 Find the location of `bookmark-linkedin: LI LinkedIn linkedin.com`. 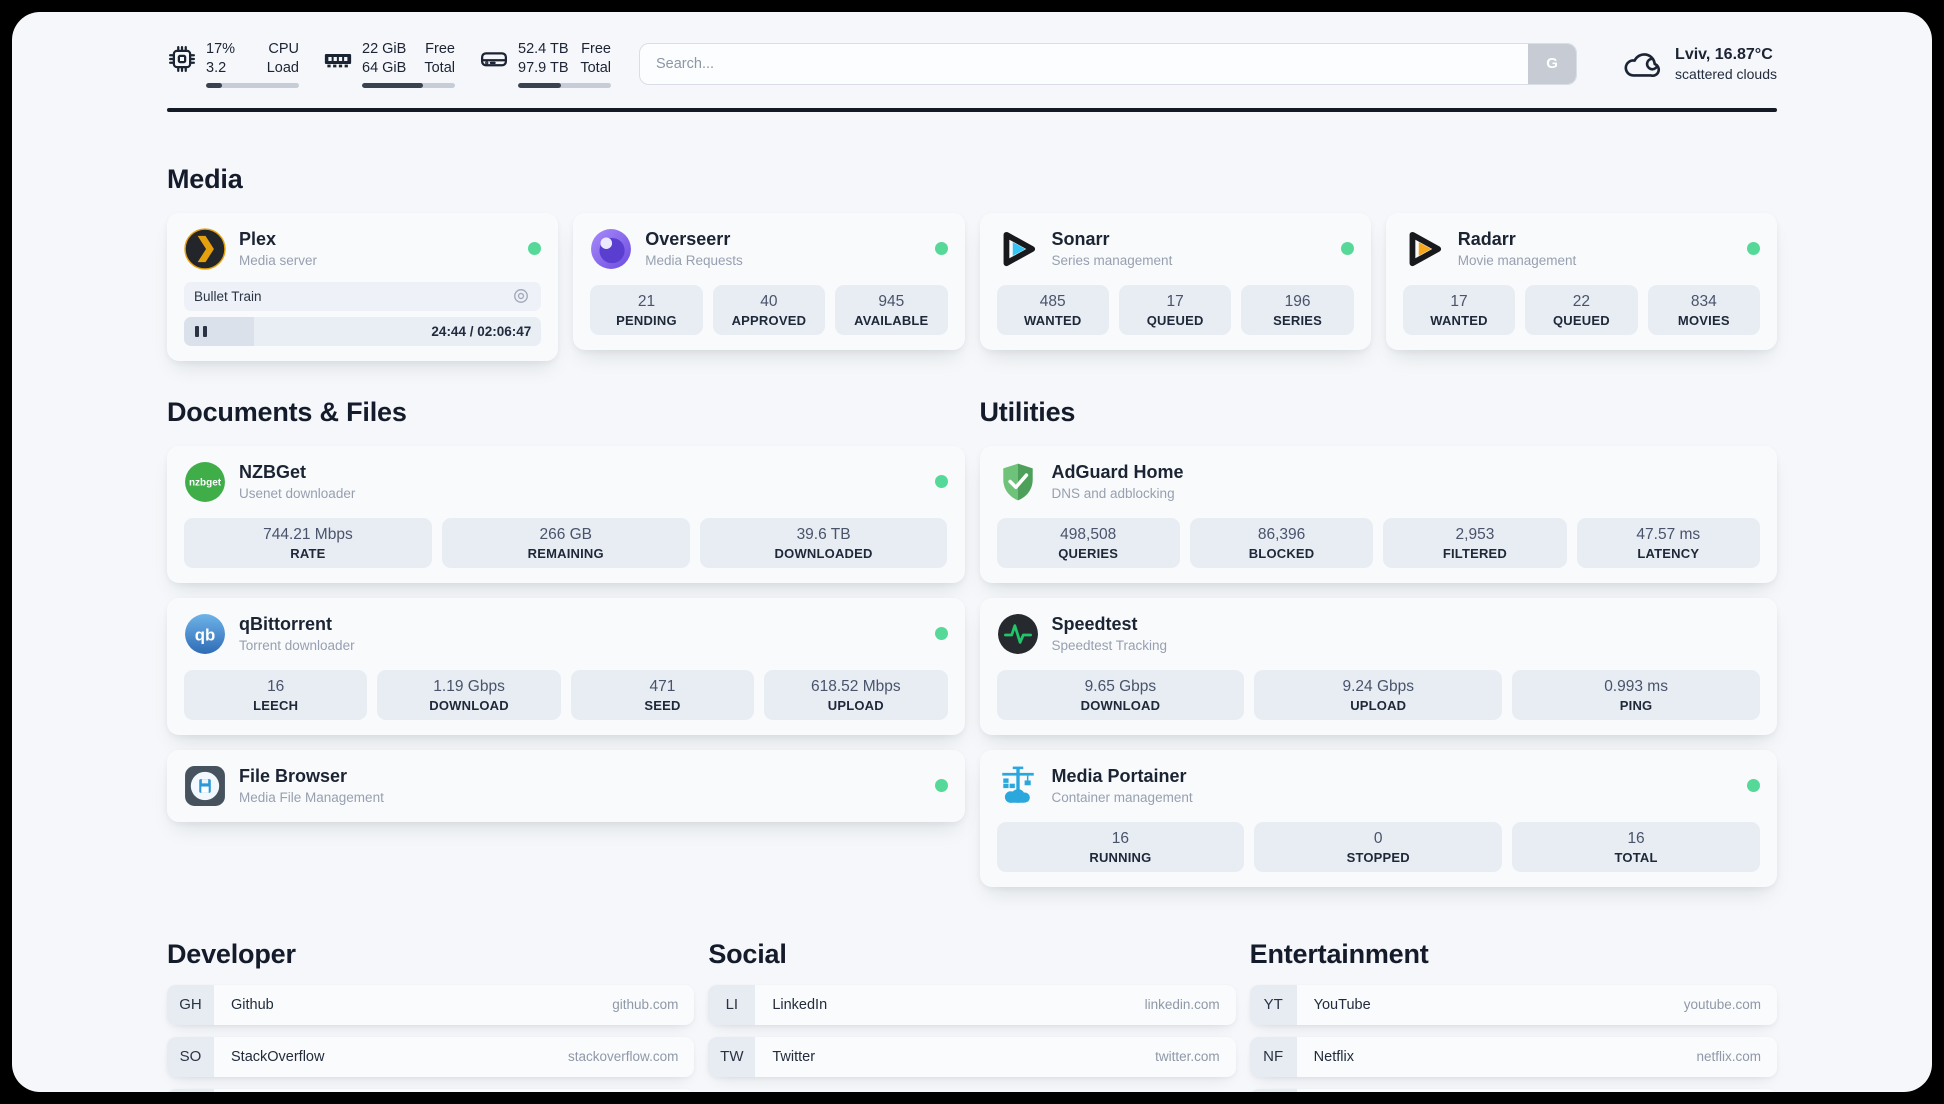

bookmark-linkedin: LI LinkedIn linkedin.com is located at coordinates (972, 1004).